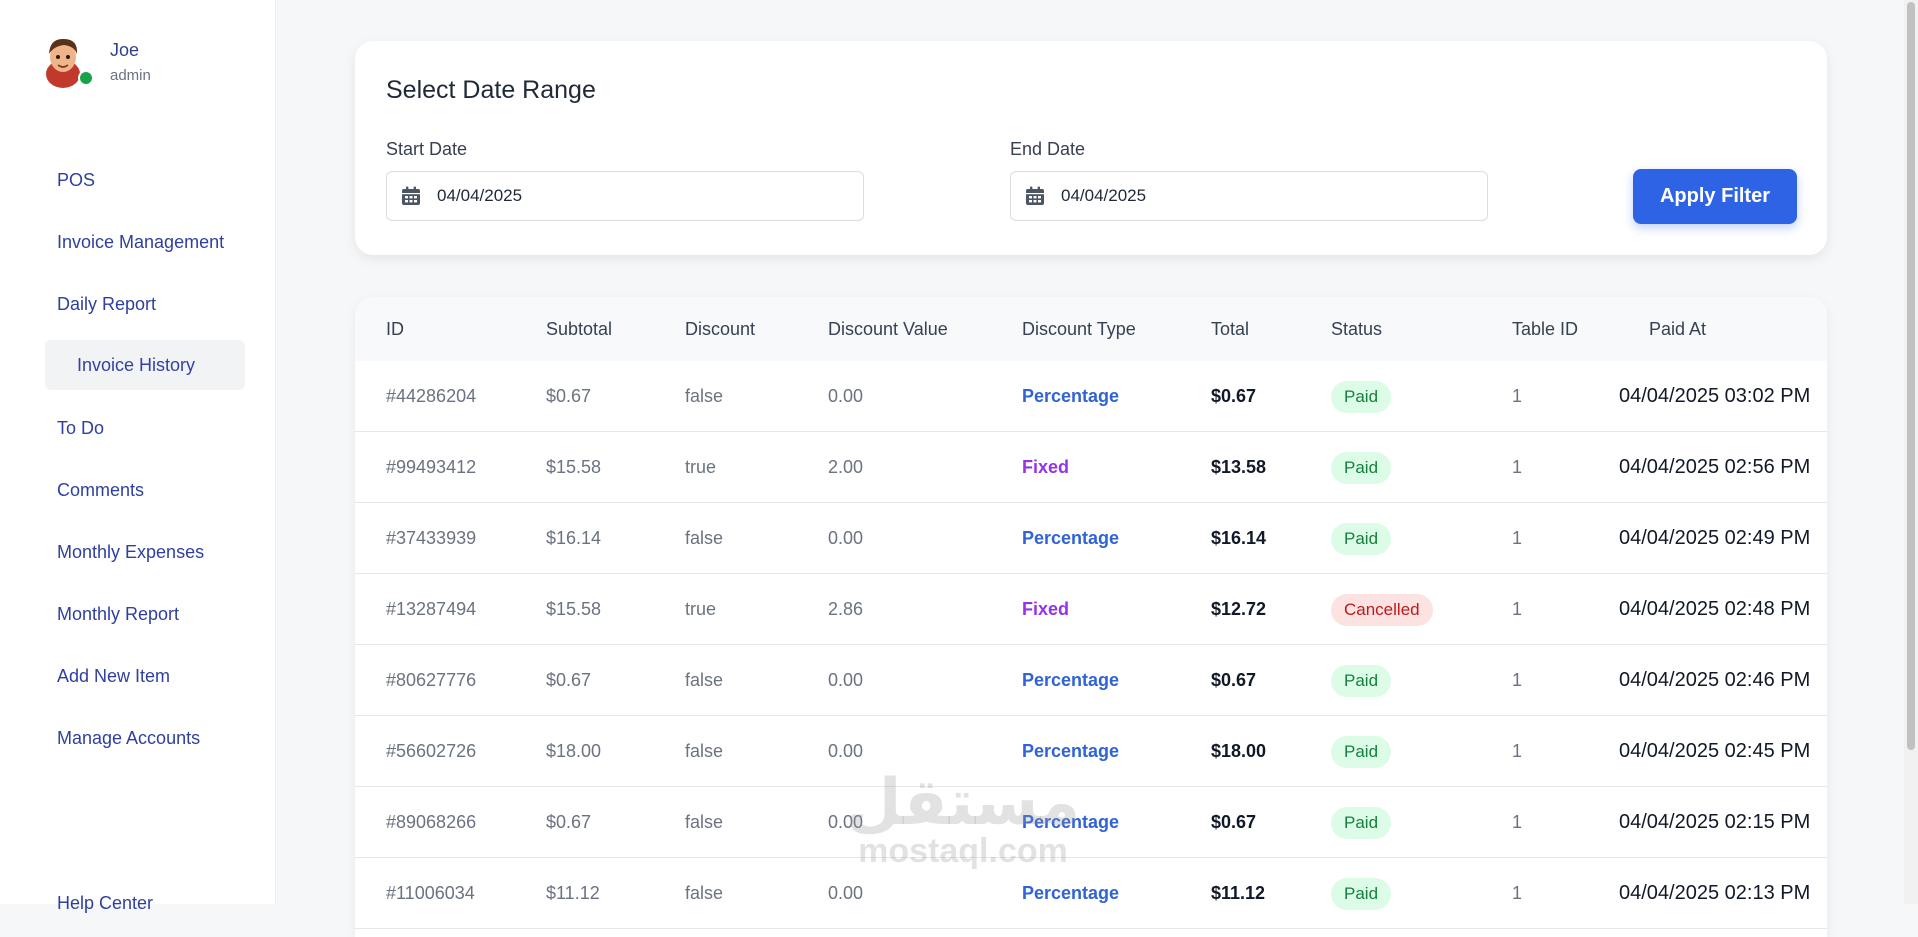 The width and height of the screenshot is (1918, 937). I want to click on column-header-paid-at: Paid At, so click(1678, 329).